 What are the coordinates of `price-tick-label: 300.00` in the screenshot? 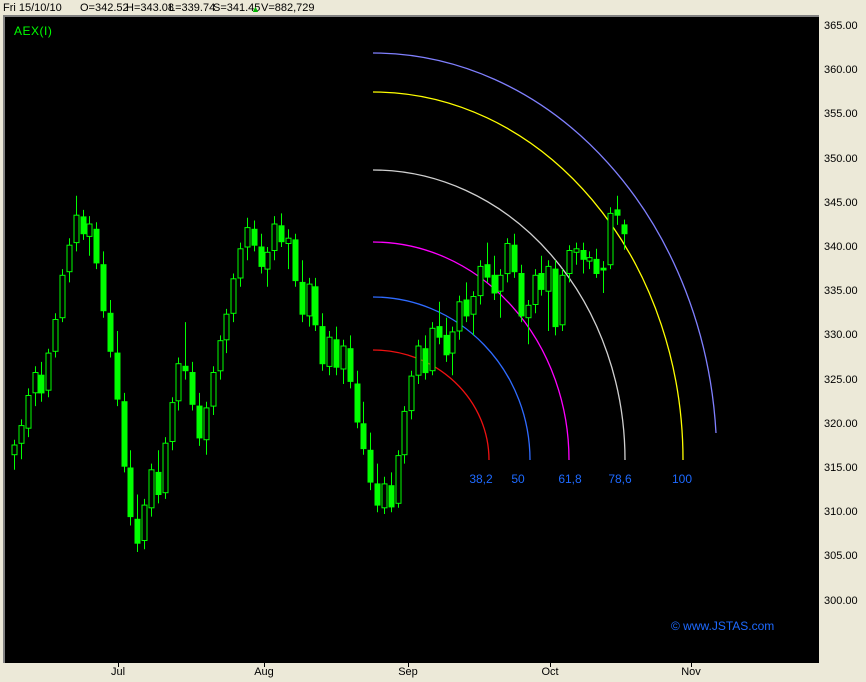 It's located at (841, 600).